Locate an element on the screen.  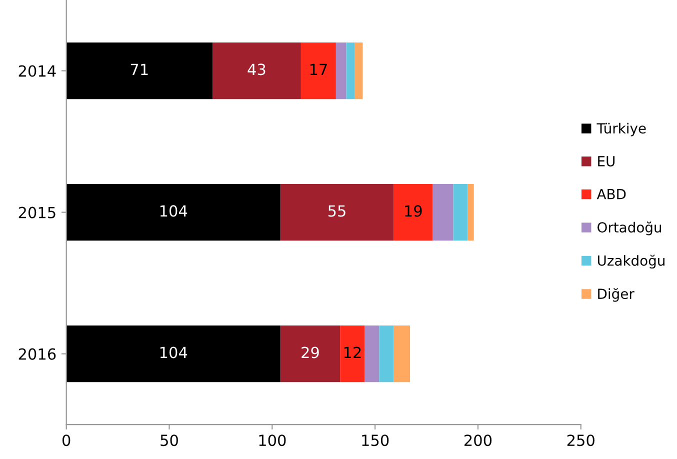
data-label: 17 is located at coordinates (318, 69).